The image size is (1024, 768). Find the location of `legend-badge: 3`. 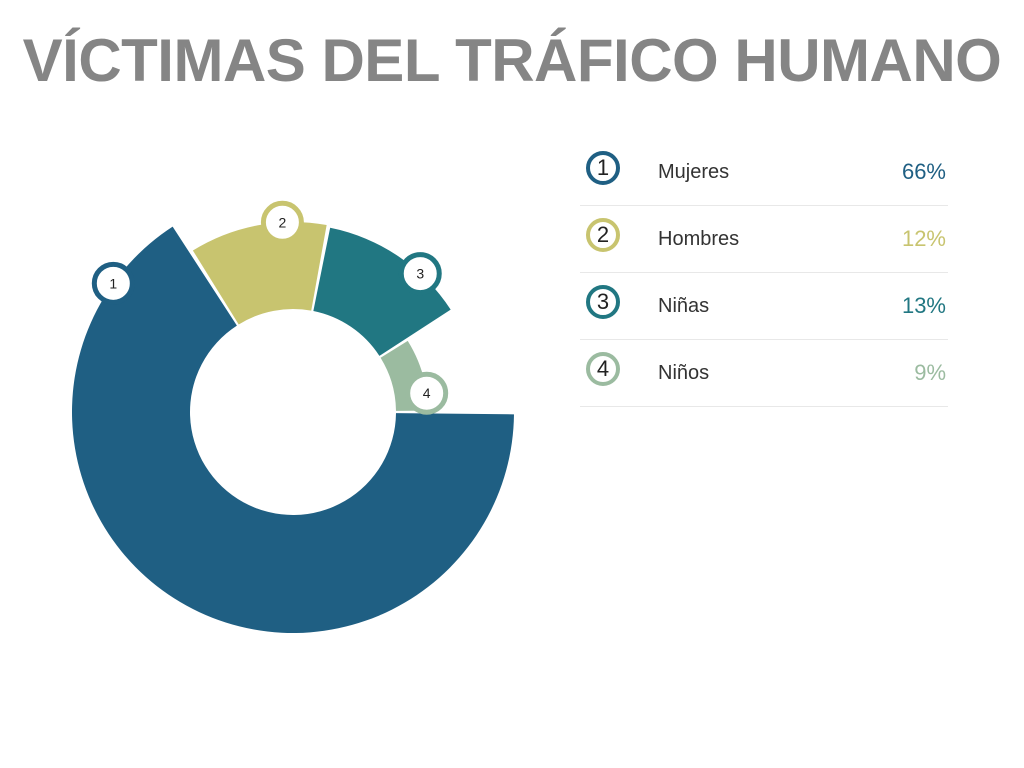

legend-badge: 3 is located at coordinates (603, 302).